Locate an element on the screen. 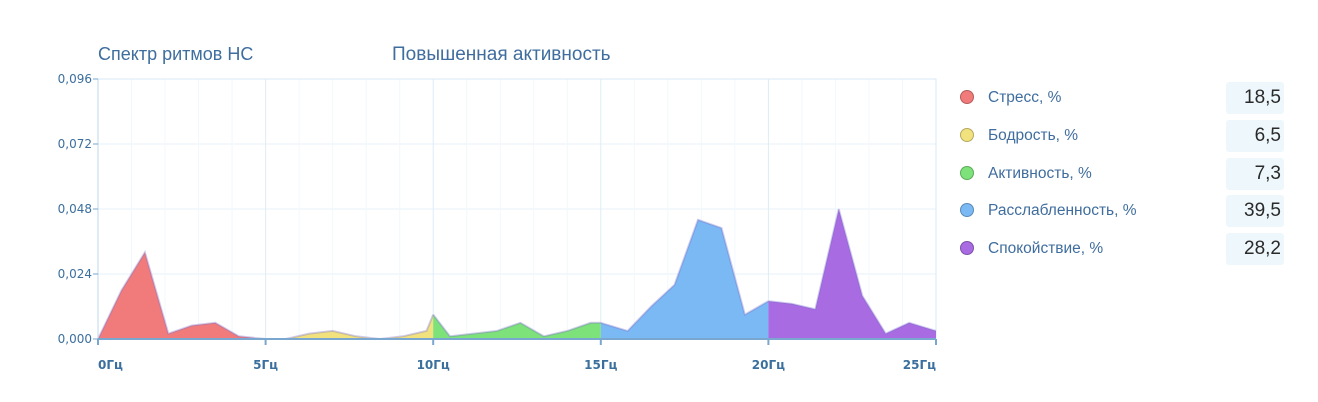 The image size is (1318, 402). legend-item-stress: Стресс, % 18,5 is located at coordinates (1123, 99).